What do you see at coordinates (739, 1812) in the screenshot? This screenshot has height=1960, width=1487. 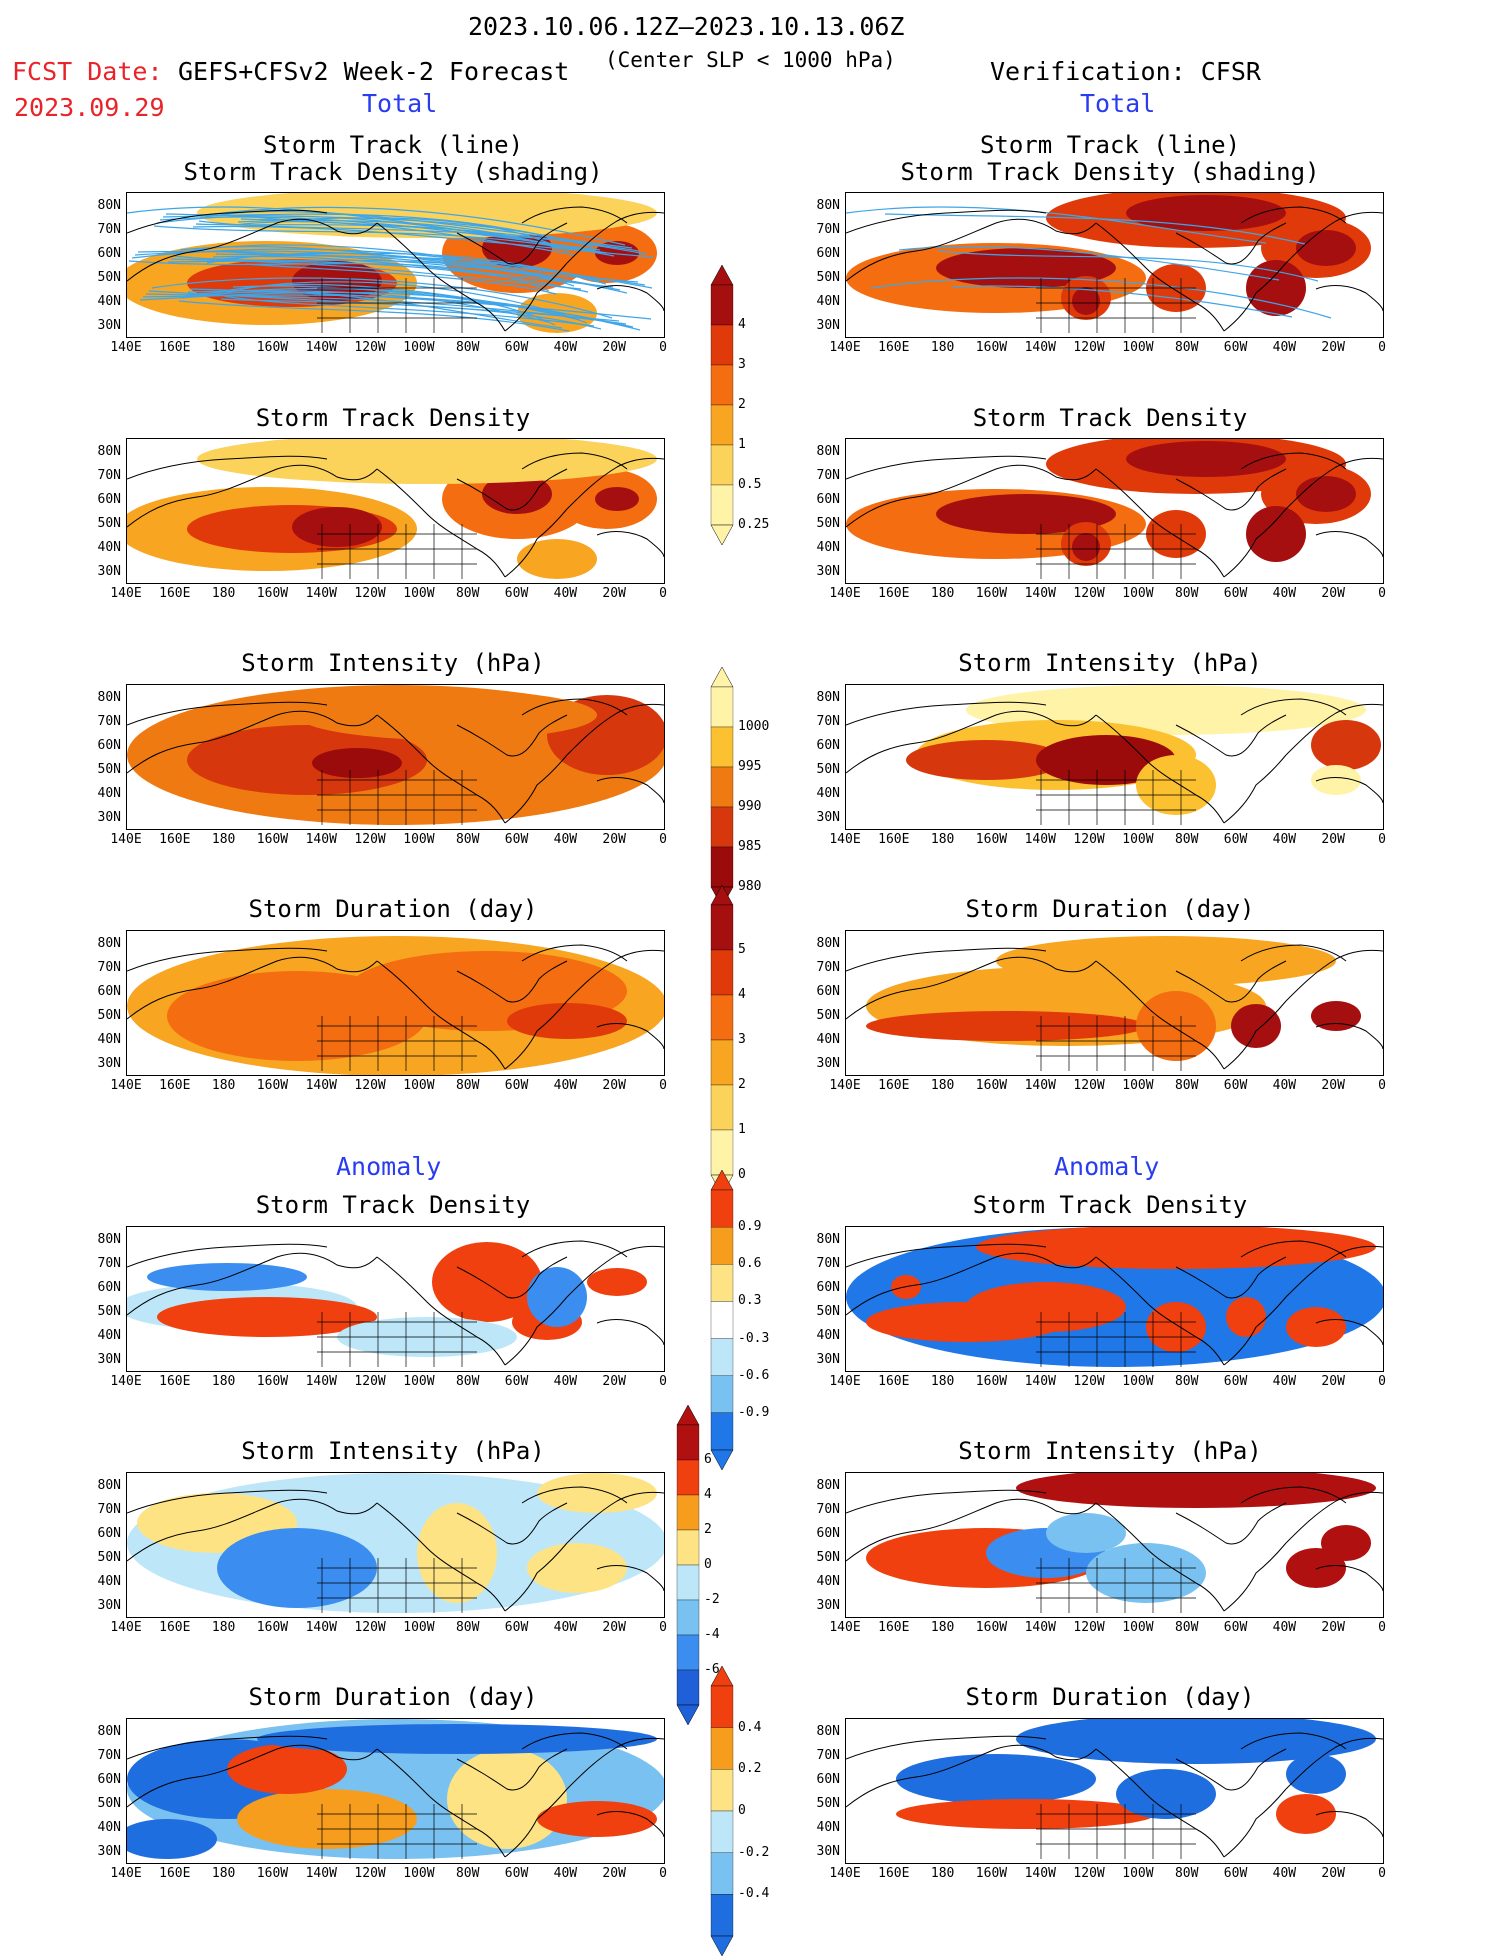 I see `colorbar-duration-anom: 0.4 0.2 0 -0.2 -0.4` at bounding box center [739, 1812].